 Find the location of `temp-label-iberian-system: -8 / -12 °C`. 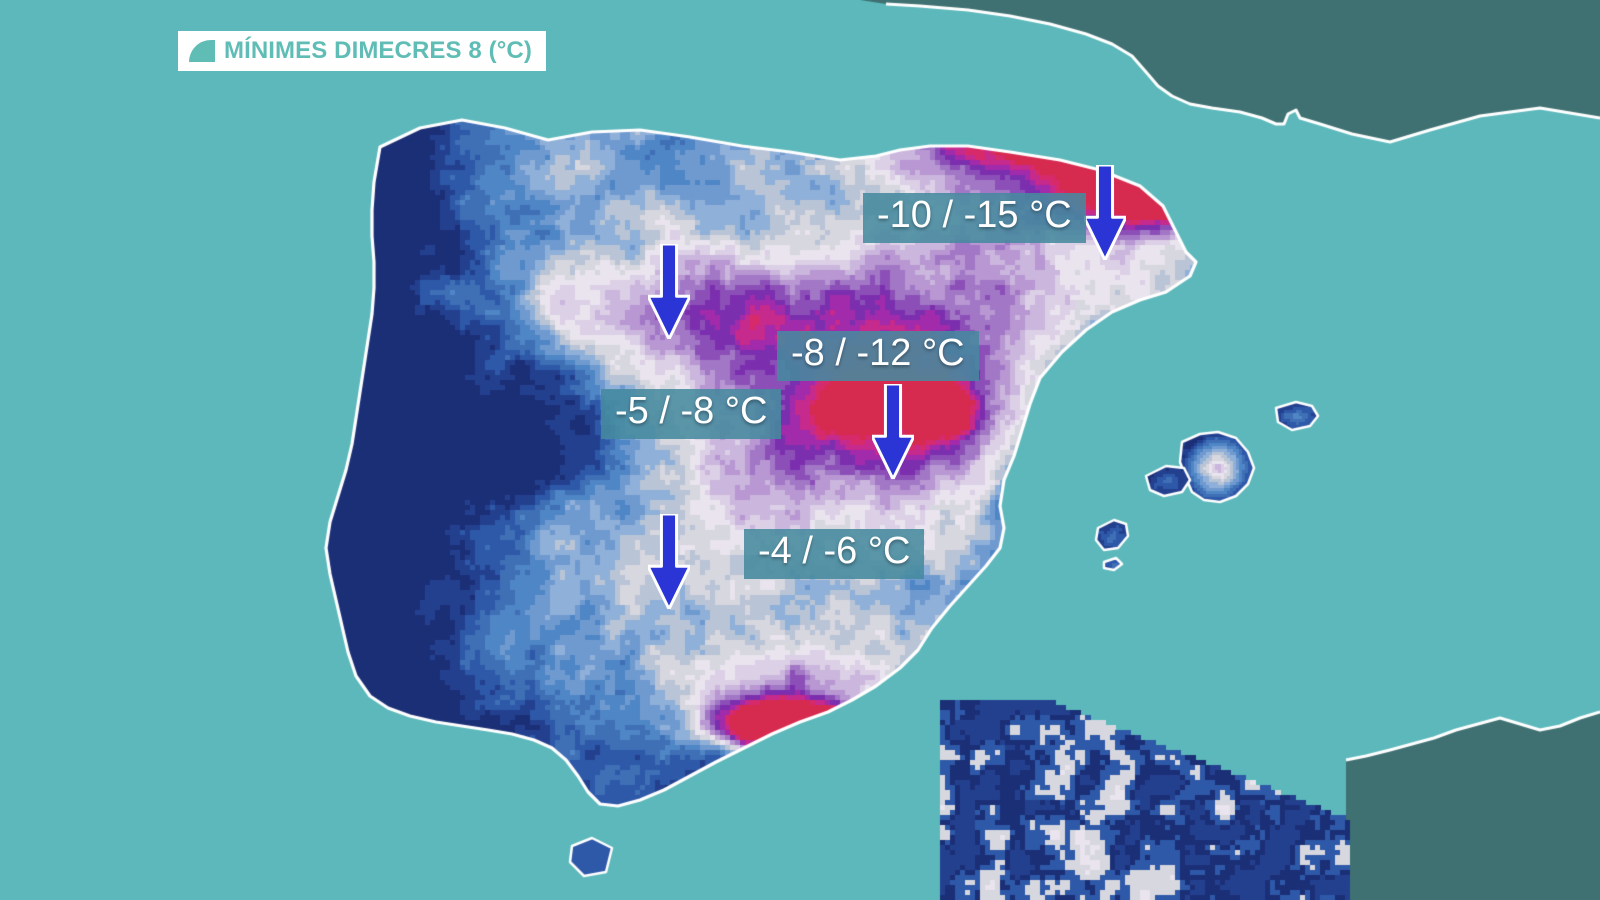

temp-label-iberian-system: -8 / -12 °C is located at coordinates (878, 356).